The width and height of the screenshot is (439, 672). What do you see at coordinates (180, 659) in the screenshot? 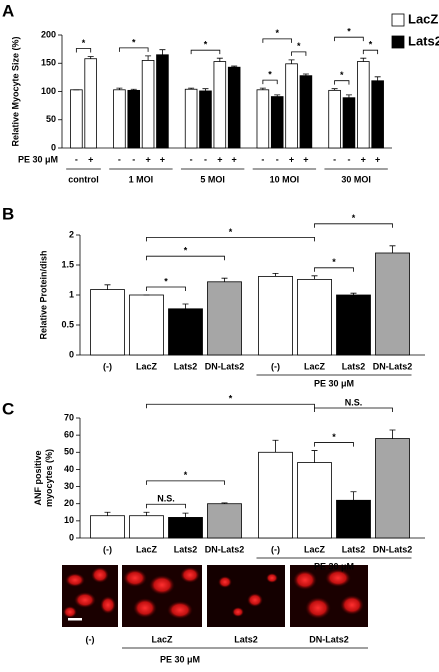
I see `micrograph-group-label: PE 30 μM` at bounding box center [180, 659].